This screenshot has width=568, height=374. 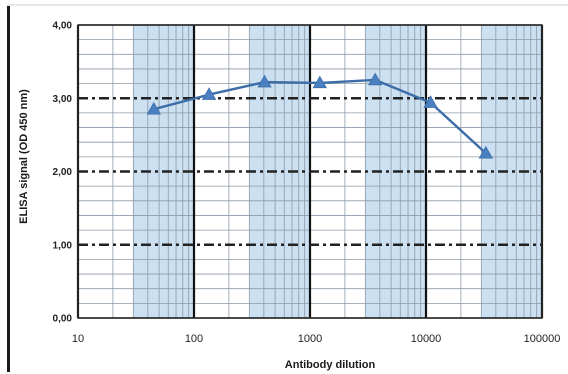 What do you see at coordinates (542, 339) in the screenshot?
I see `x-tick-label: 100000` at bounding box center [542, 339].